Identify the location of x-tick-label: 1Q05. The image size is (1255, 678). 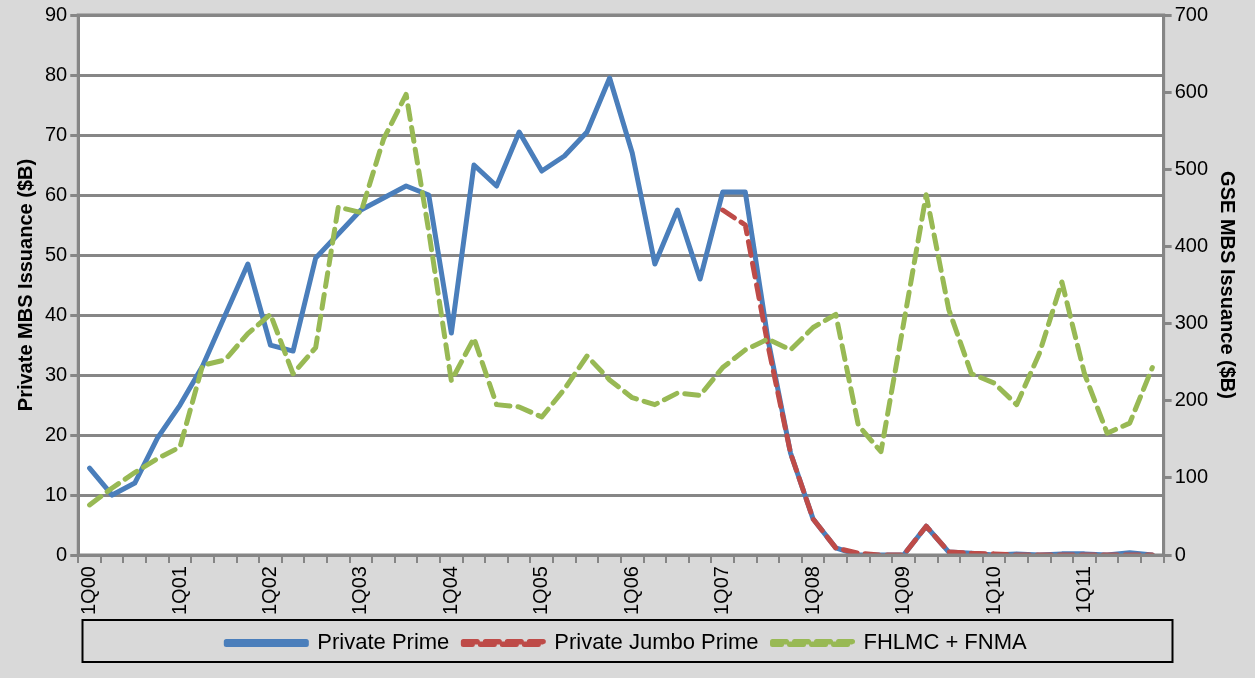
(540, 591).